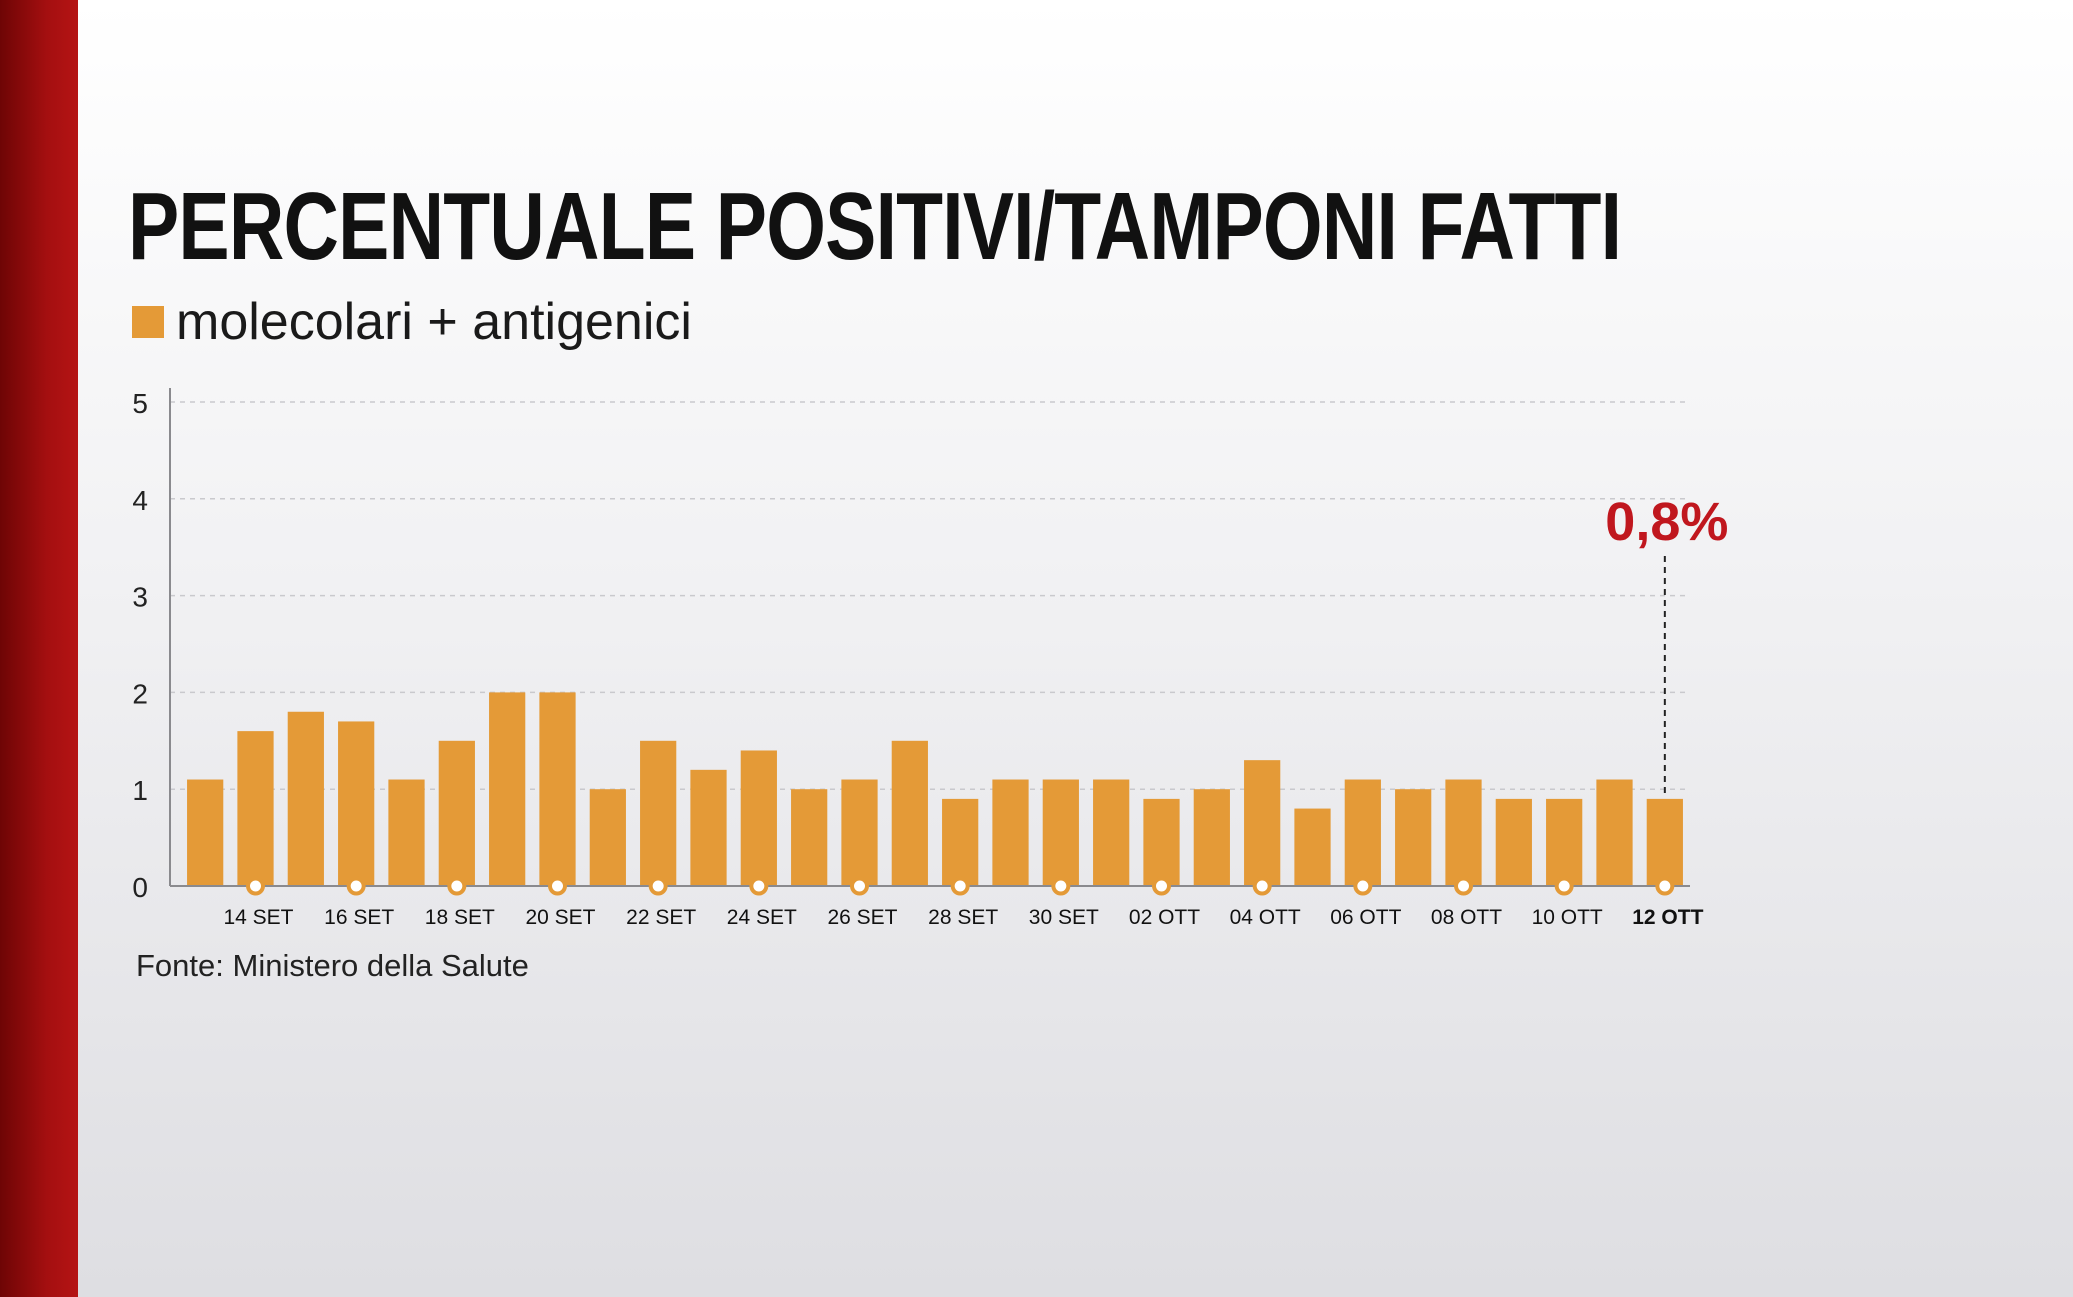  I want to click on y-tick-label: 4, so click(140, 500).